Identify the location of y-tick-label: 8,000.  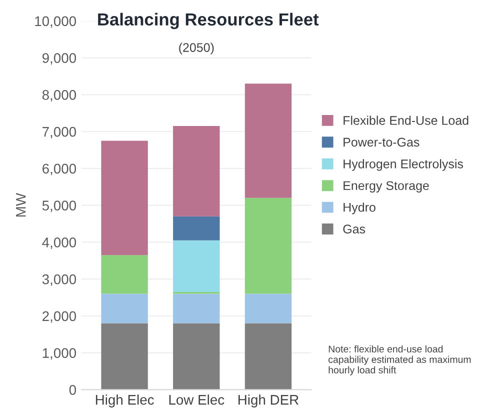
(59, 96).